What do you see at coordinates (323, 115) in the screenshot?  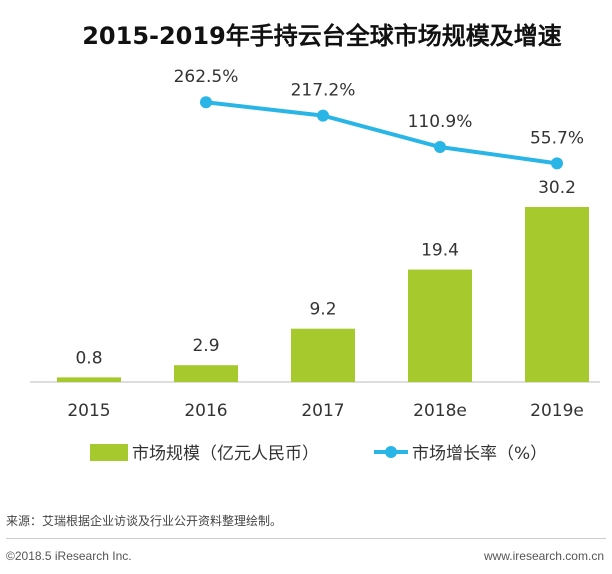 I see `rate-point-2017` at bounding box center [323, 115].